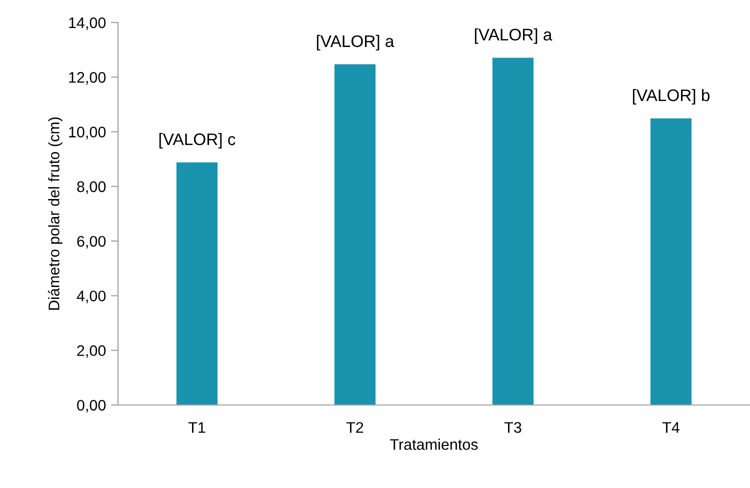 The image size is (750, 488). Describe the element at coordinates (91, 351) in the screenshot. I see `y-tick-label: 2,00` at that location.